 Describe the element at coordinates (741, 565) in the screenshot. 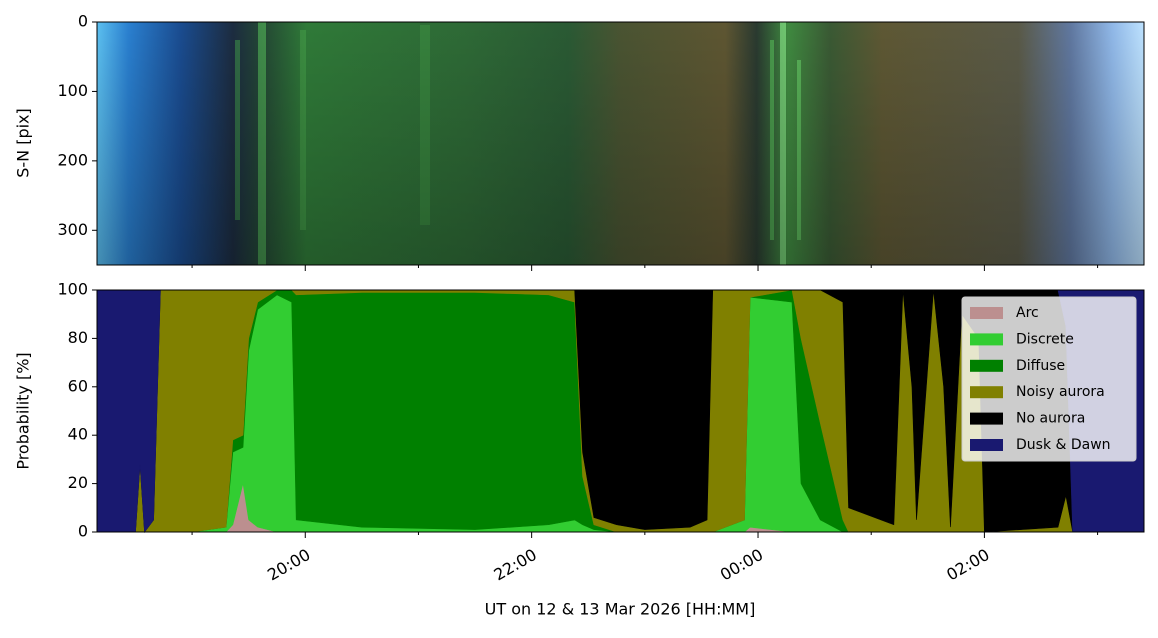

I see `x-tick-label: 00:00` at that location.